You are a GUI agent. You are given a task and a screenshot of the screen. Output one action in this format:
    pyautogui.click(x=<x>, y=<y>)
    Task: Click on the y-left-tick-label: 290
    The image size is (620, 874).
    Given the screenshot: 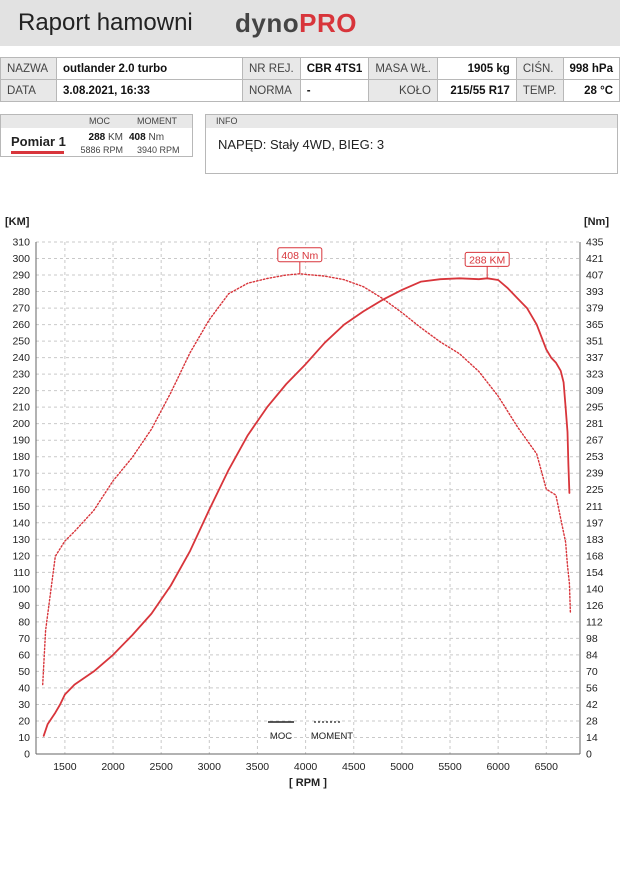 What is the action you would take?
    pyautogui.click(x=21, y=276)
    